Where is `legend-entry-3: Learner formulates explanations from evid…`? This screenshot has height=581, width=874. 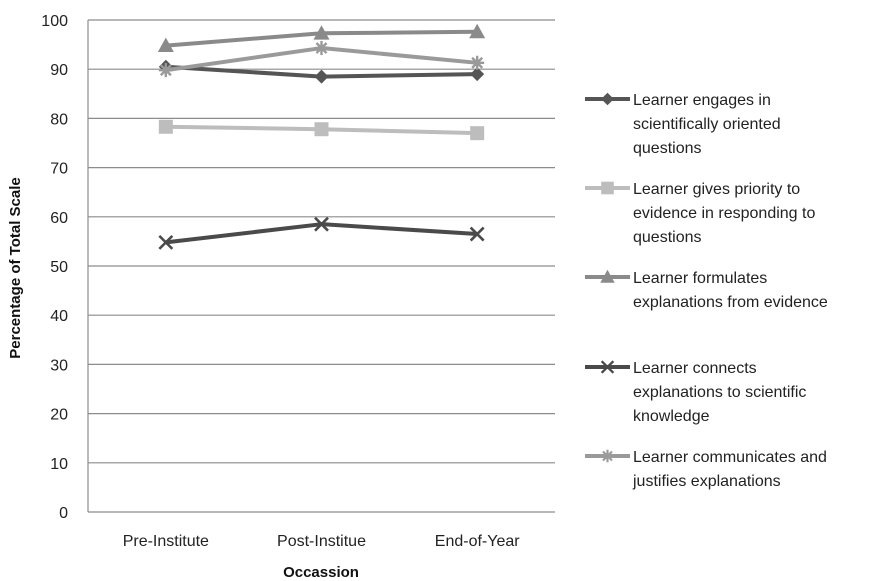
legend-entry-3: Learner formulates explanations from evid… is located at coordinates (706, 290).